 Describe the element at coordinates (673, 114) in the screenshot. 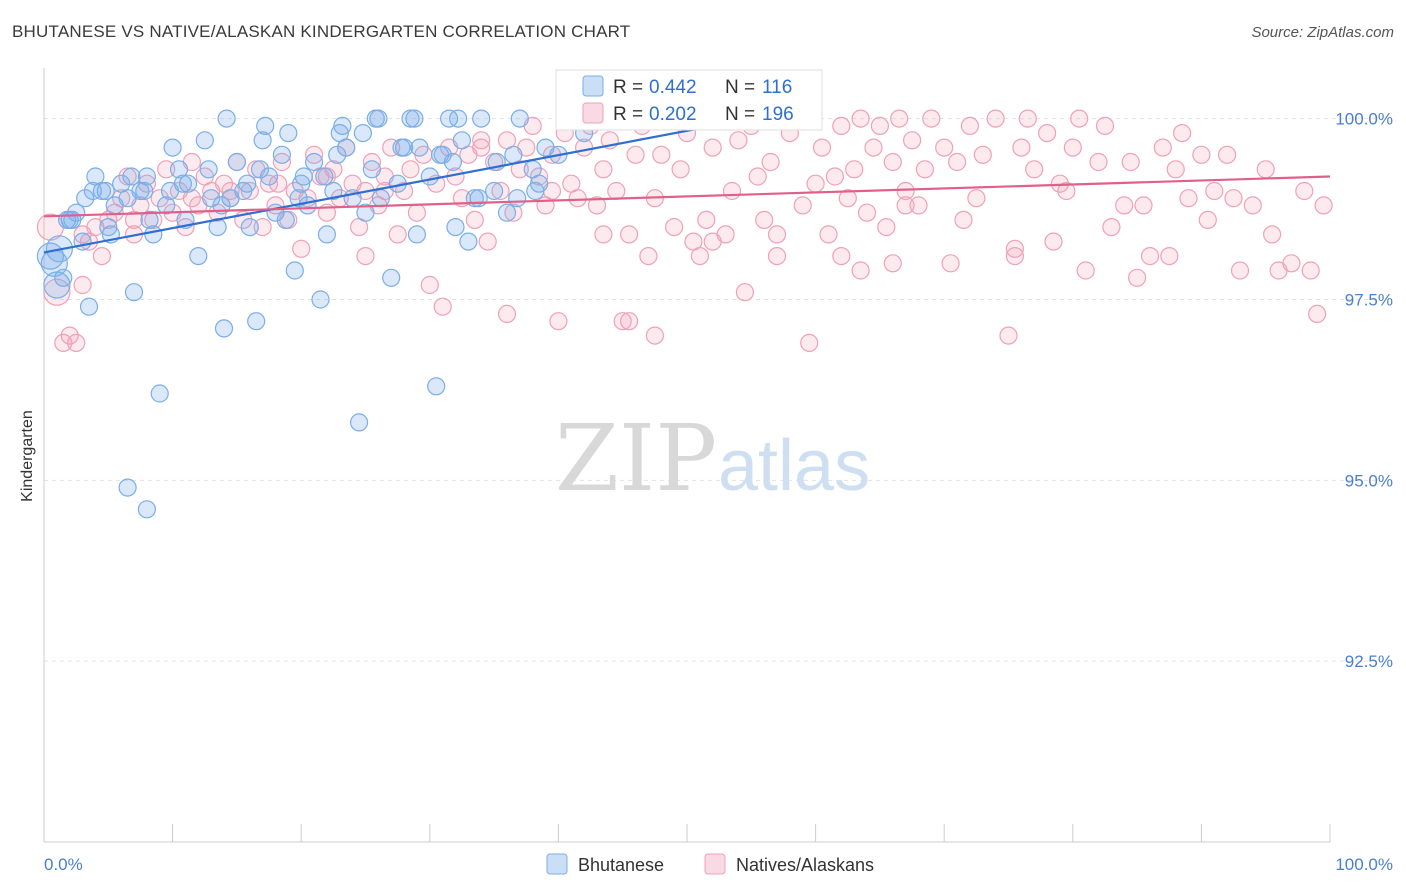

I see `stats-r-value-natives: 0.202` at that location.